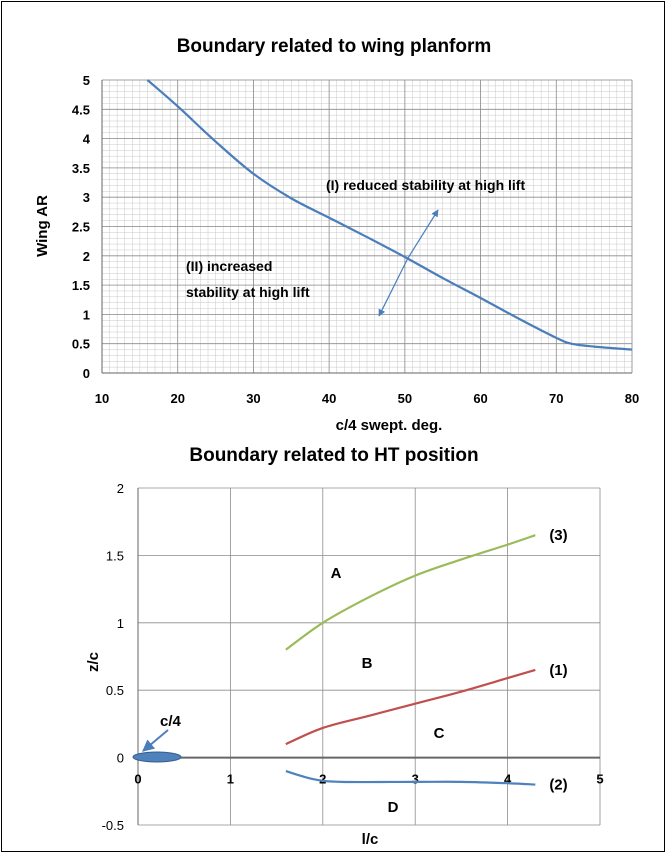 The width and height of the screenshot is (668, 854). I want to click on chart1-y-tick-label: 3.5, so click(81, 168).